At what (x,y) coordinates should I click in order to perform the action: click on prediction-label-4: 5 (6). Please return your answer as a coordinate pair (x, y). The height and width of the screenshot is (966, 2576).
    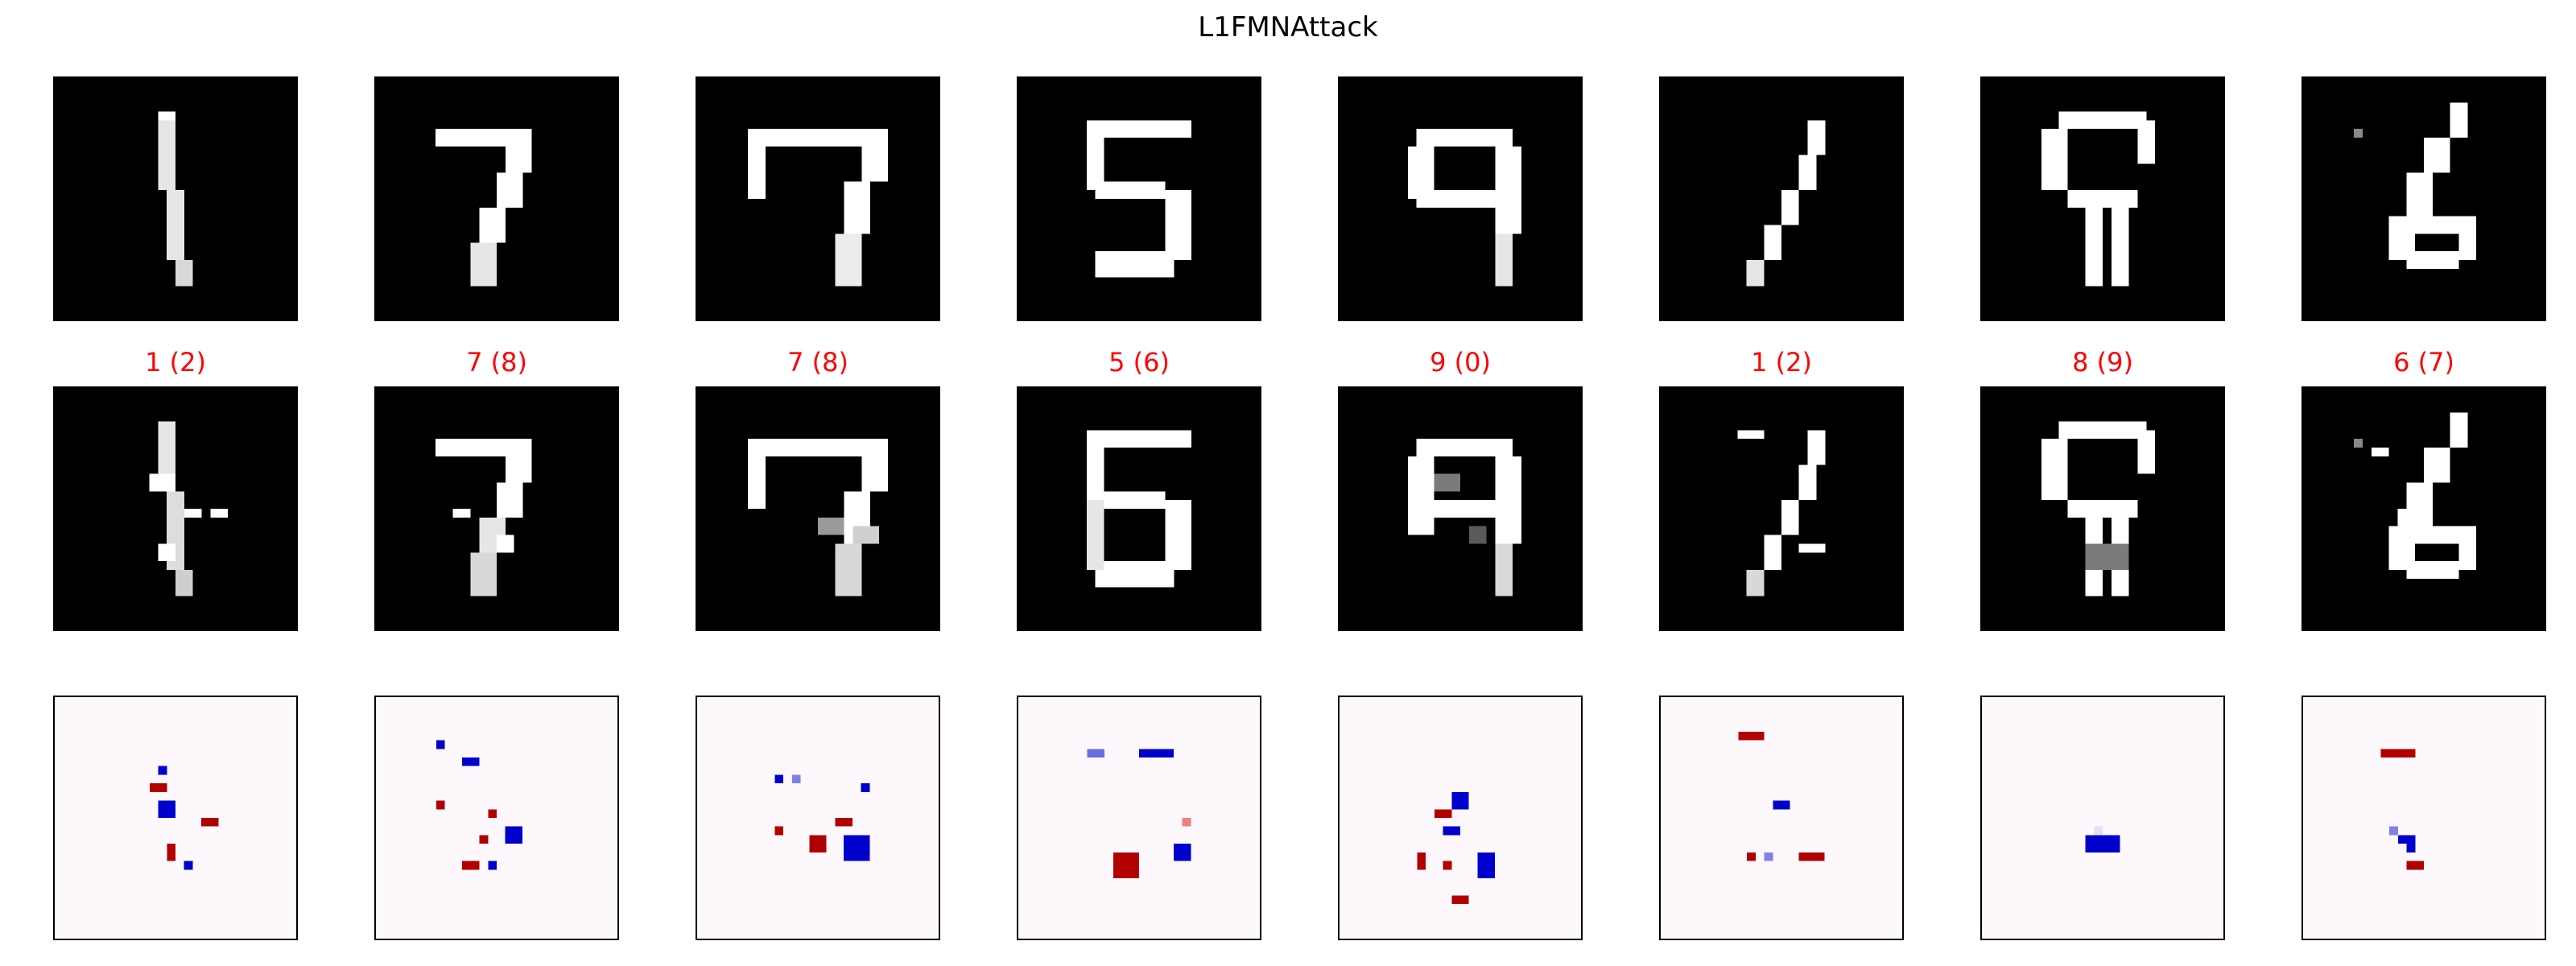
    Looking at the image, I should click on (1139, 362).